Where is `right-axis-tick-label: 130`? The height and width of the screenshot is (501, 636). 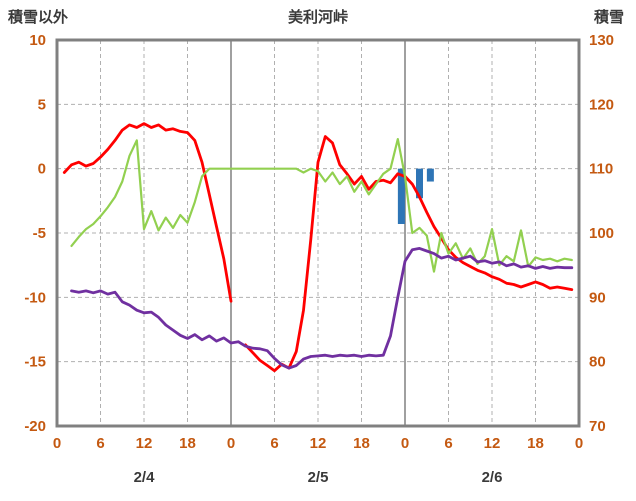 right-axis-tick-label: 130 is located at coordinates (601, 40).